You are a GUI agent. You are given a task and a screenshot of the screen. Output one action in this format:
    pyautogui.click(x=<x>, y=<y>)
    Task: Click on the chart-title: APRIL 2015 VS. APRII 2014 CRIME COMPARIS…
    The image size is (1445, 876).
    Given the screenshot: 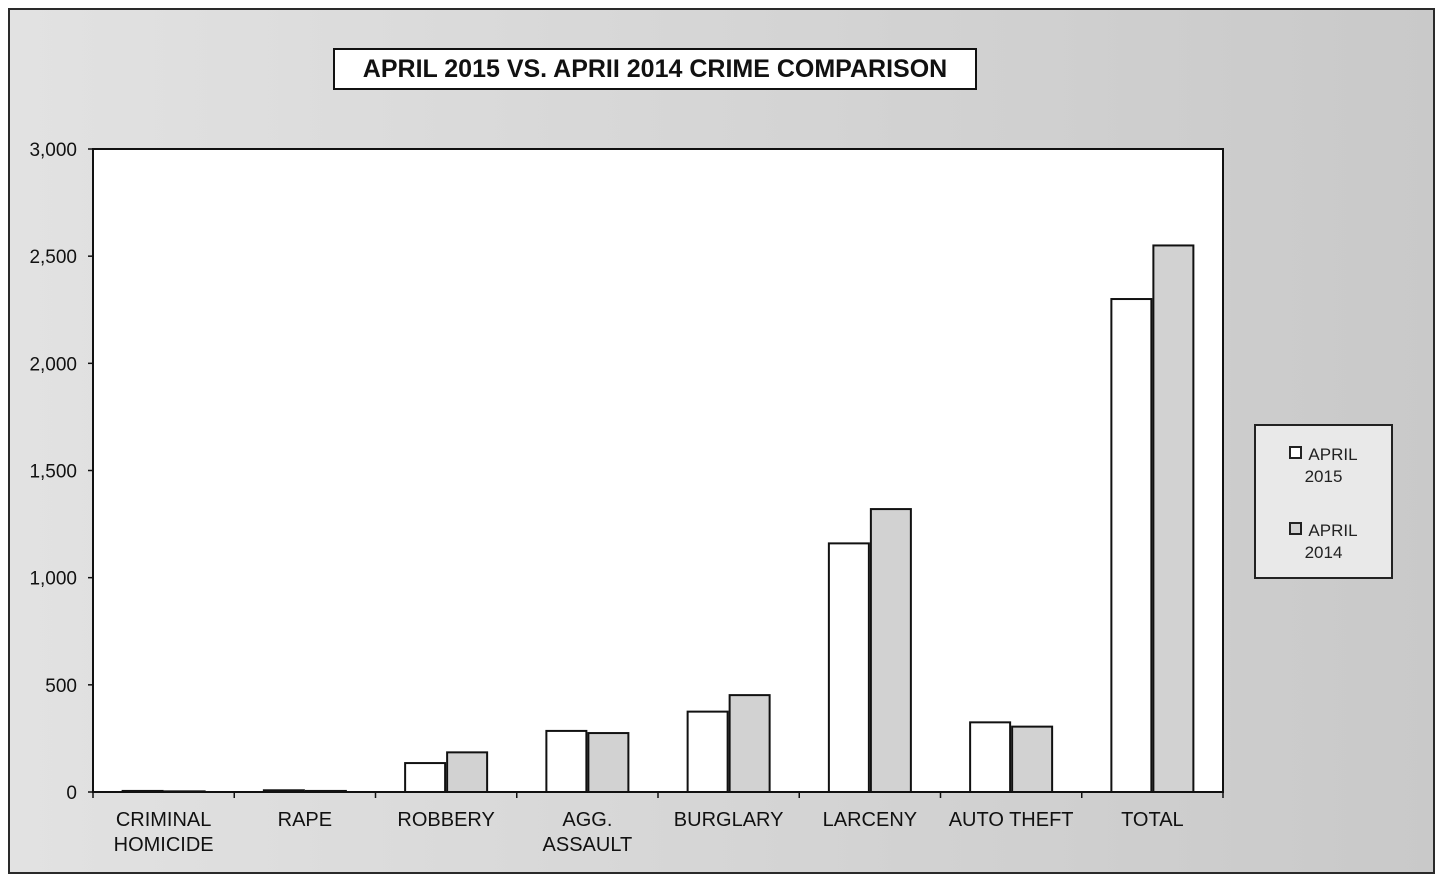 What is the action you would take?
    pyautogui.click(x=655, y=69)
    